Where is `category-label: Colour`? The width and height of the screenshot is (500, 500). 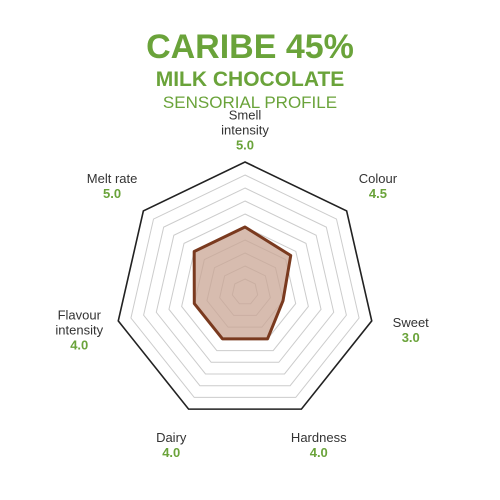 category-label: Colour is located at coordinates (378, 178).